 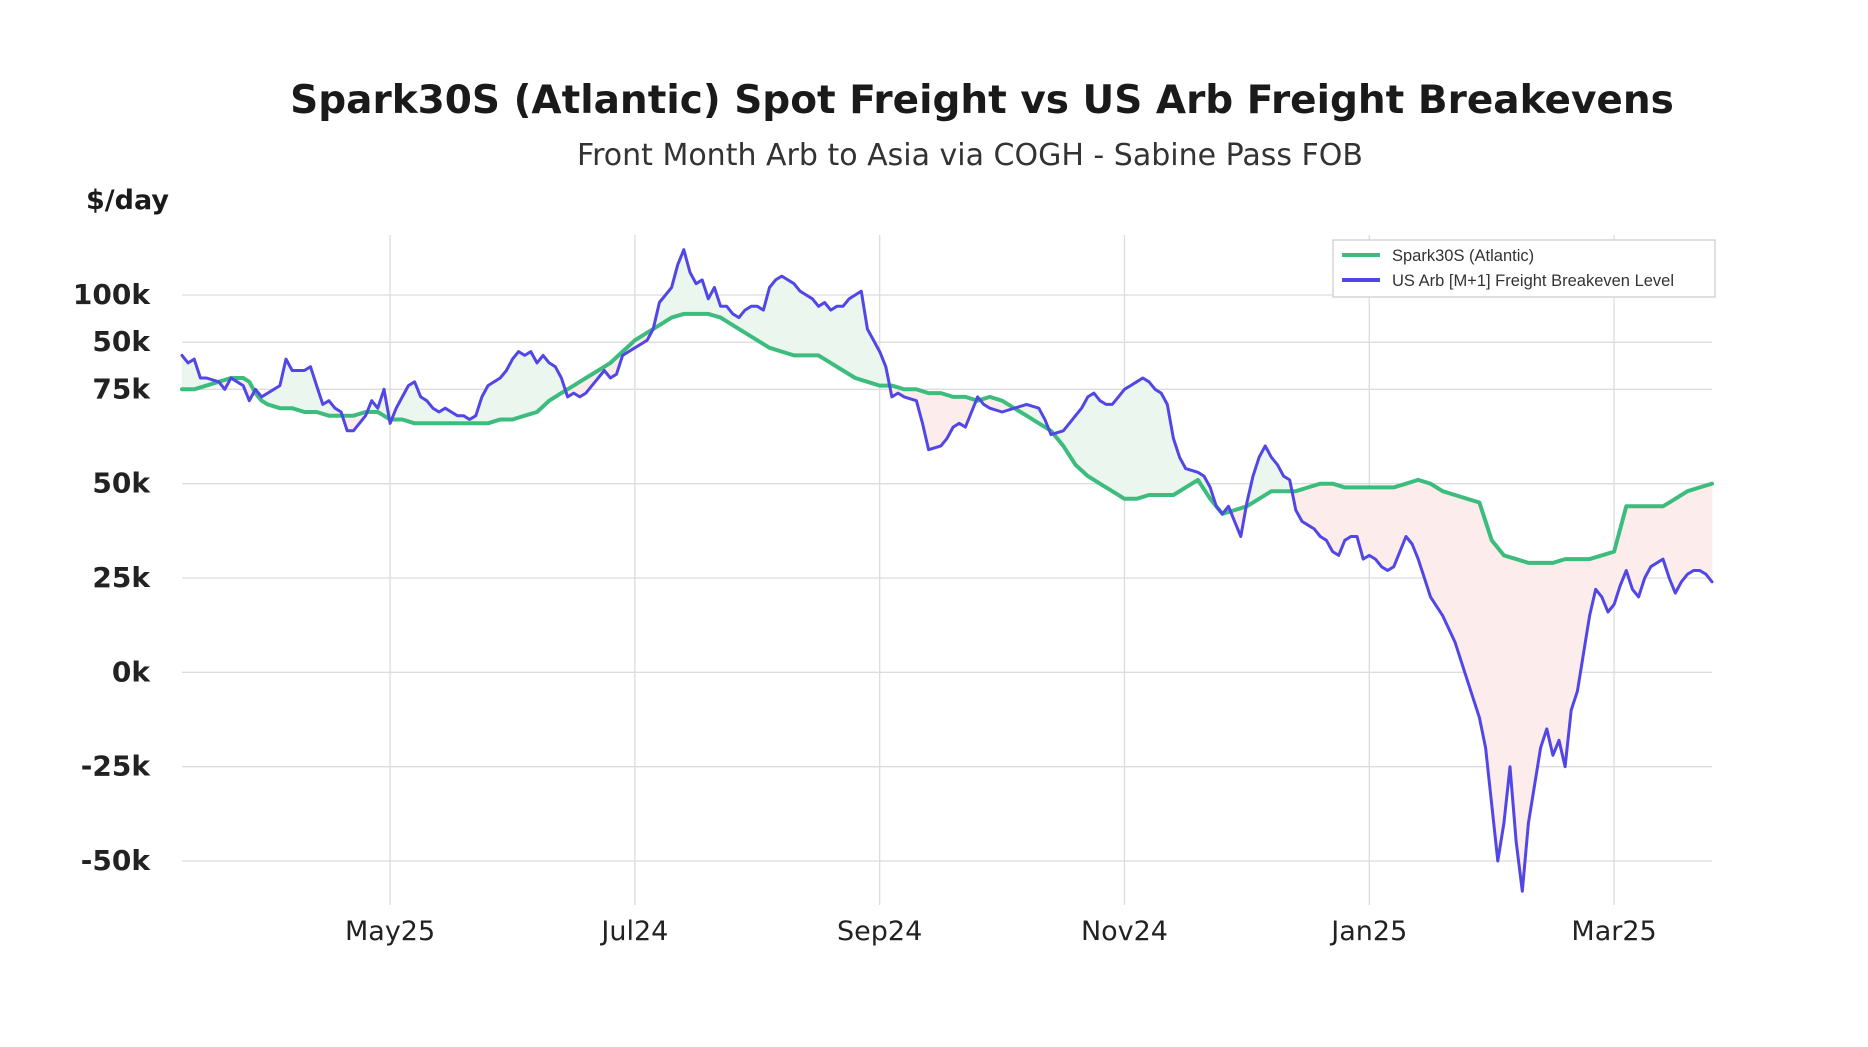 I want to click on y-tick-label: -25k, so click(x=116, y=766).